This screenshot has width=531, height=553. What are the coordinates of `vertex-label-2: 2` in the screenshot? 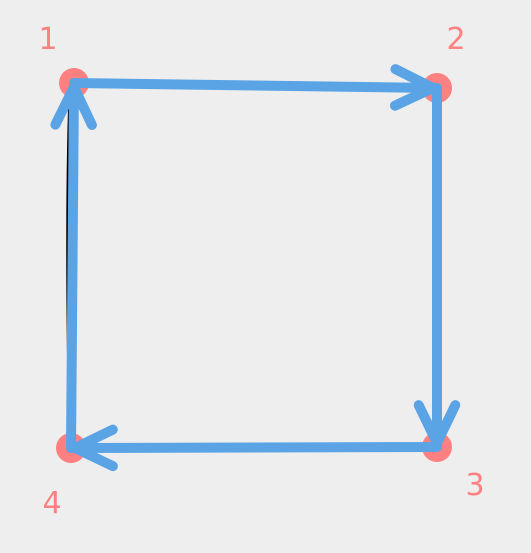 It's located at (456, 39).